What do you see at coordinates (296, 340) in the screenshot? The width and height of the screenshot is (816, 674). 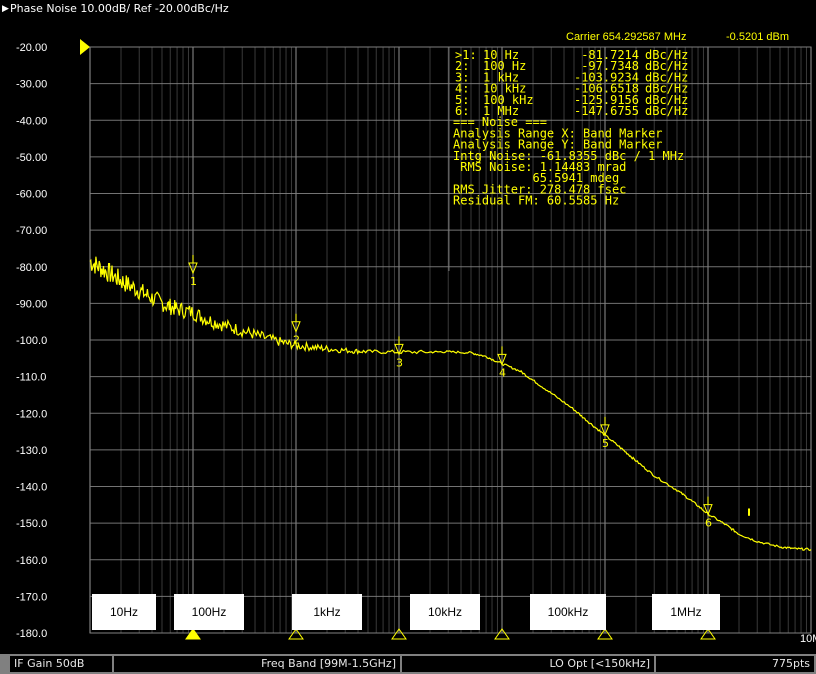 I see `marker-2-label: 2` at bounding box center [296, 340].